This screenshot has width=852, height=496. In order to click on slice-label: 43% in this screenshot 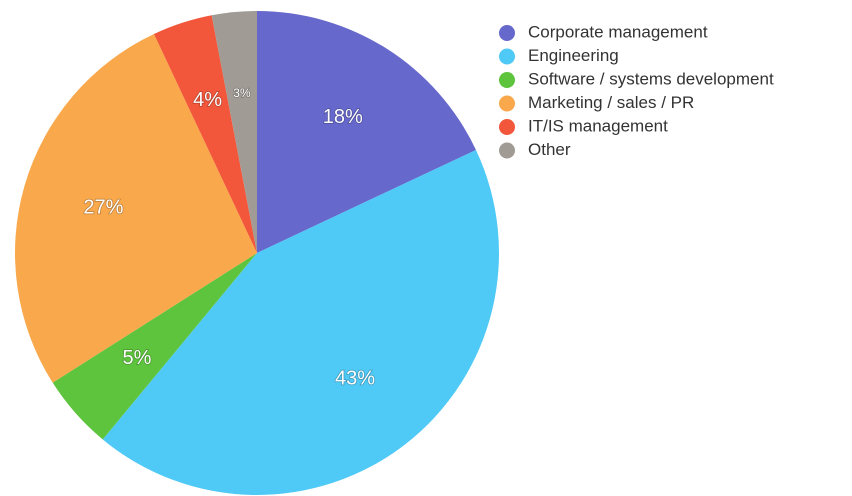, I will do `click(355, 379)`.